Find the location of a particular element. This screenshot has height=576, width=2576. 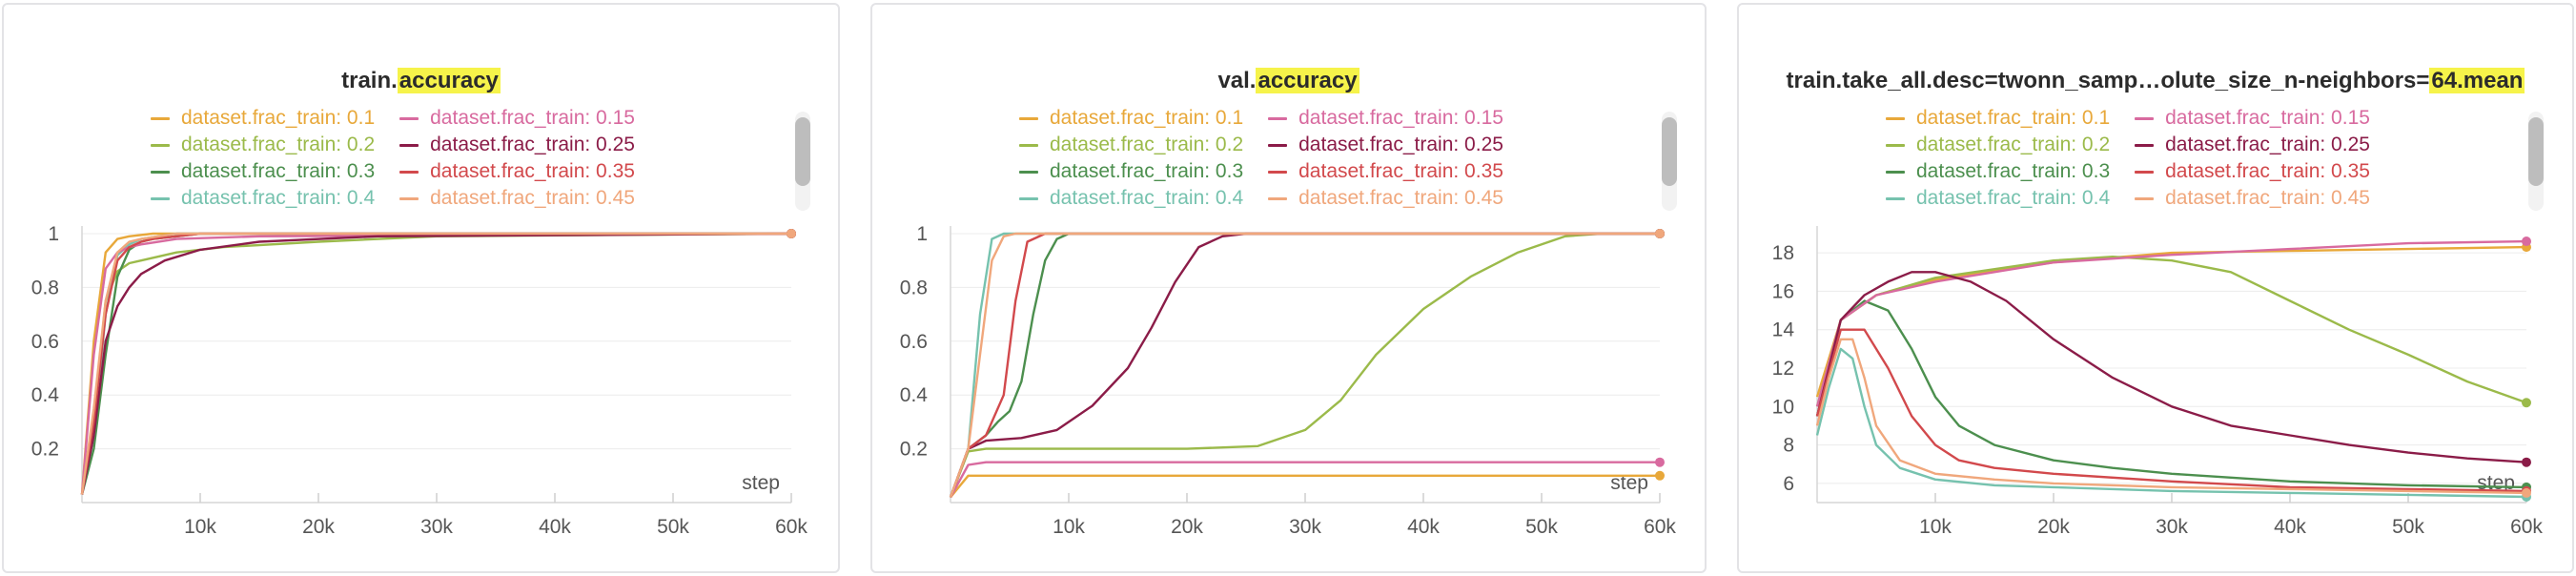

y-tick-label: 18 is located at coordinates (1783, 253).